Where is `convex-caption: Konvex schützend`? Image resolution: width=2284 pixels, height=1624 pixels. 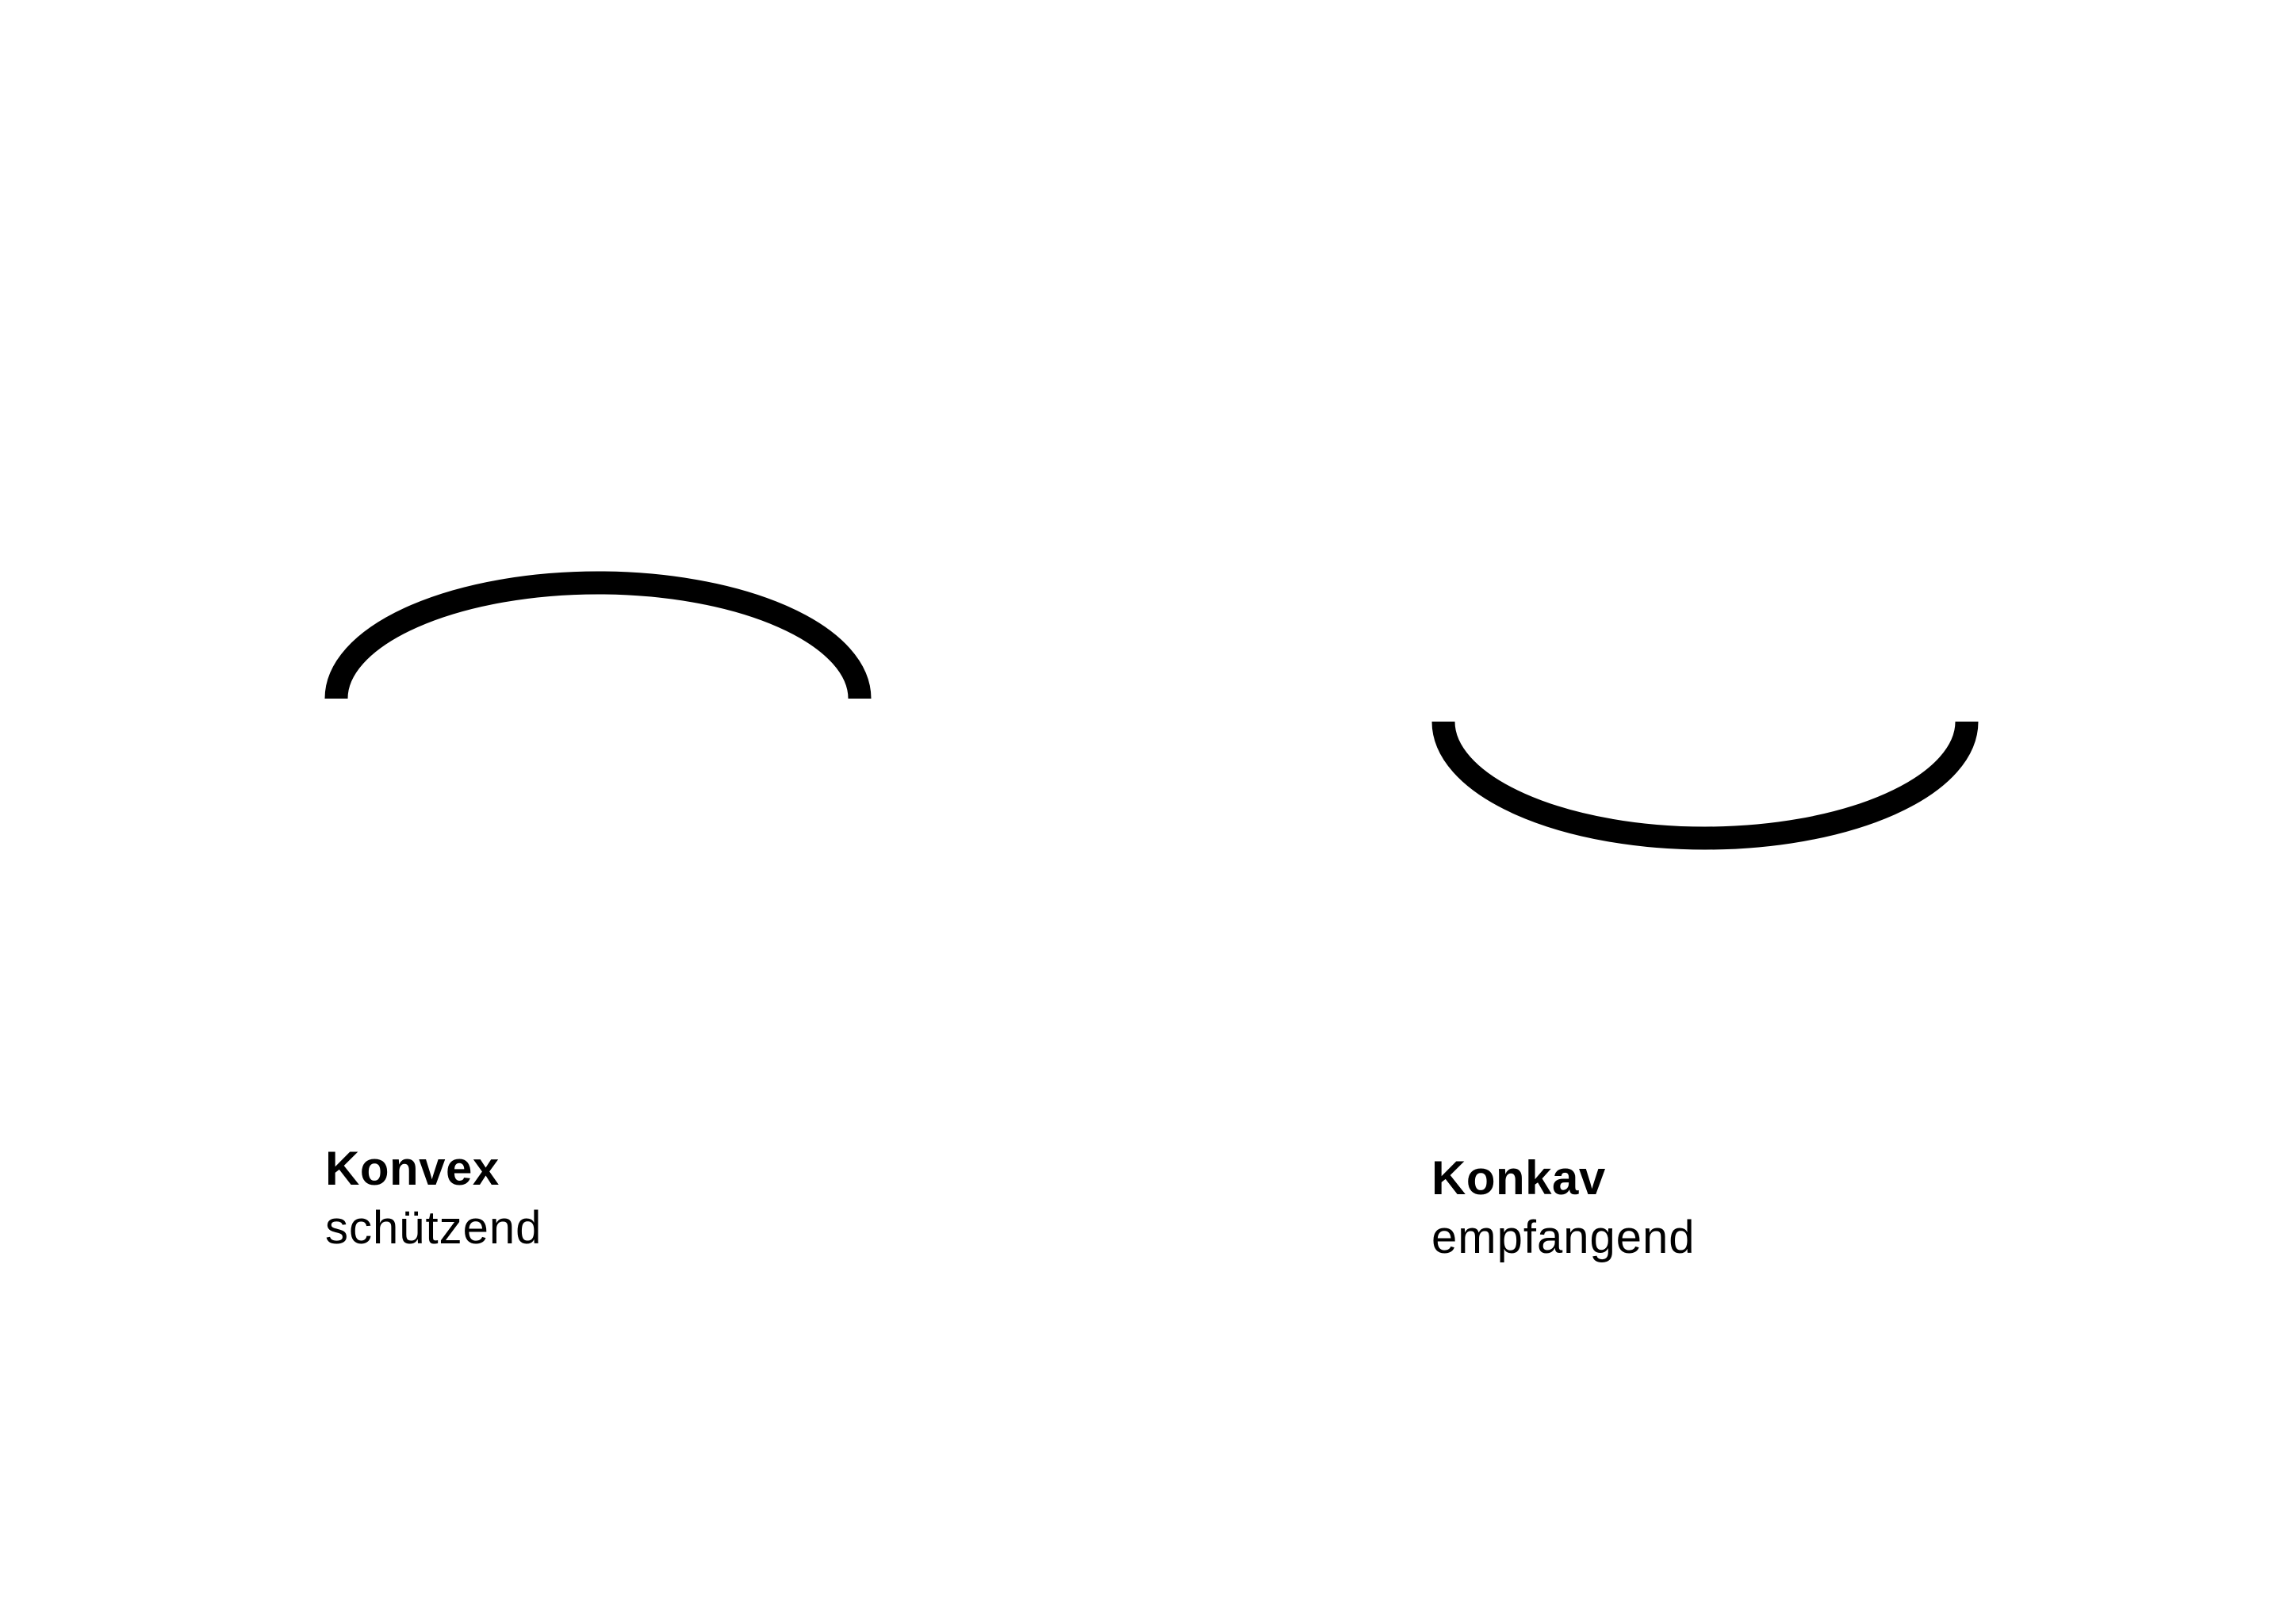 convex-caption: Konvex schützend is located at coordinates (433, 1198).